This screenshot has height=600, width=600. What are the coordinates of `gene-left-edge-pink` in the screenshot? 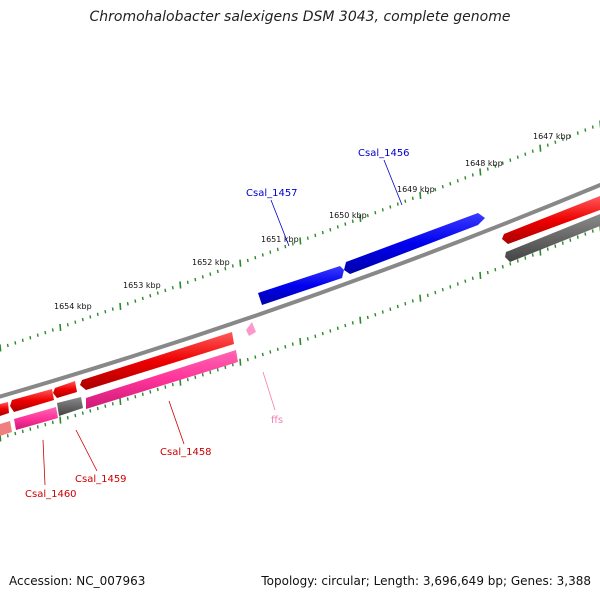 It's located at (6, 428).